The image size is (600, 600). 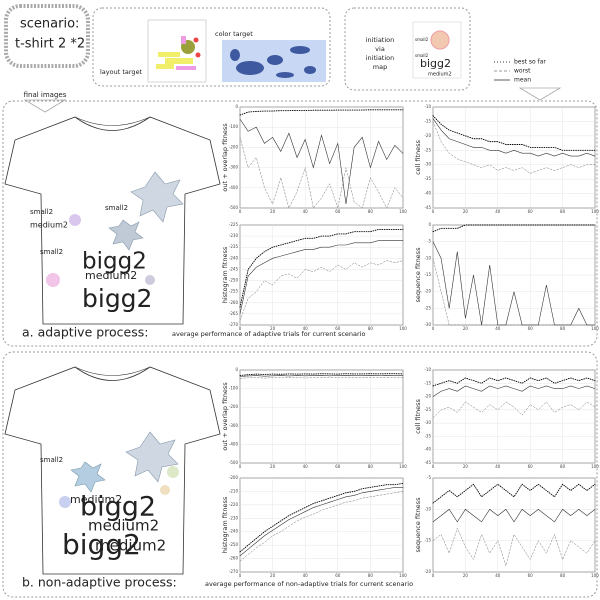 I want to click on y-axis-label: cell fitness, so click(x=418, y=156).